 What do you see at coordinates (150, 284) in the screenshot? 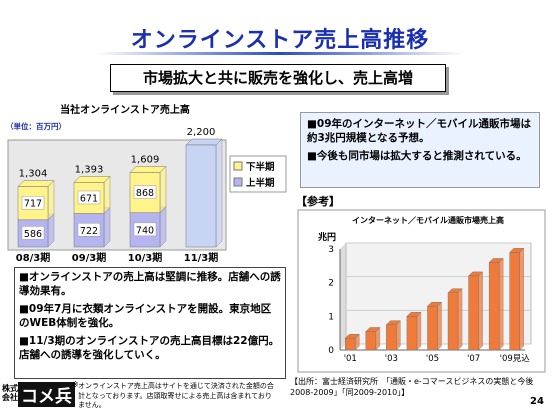
I see `point: ■オンラインストアの売上高は堅調に推移。店舗への誘導効果有。` at bounding box center [150, 284].